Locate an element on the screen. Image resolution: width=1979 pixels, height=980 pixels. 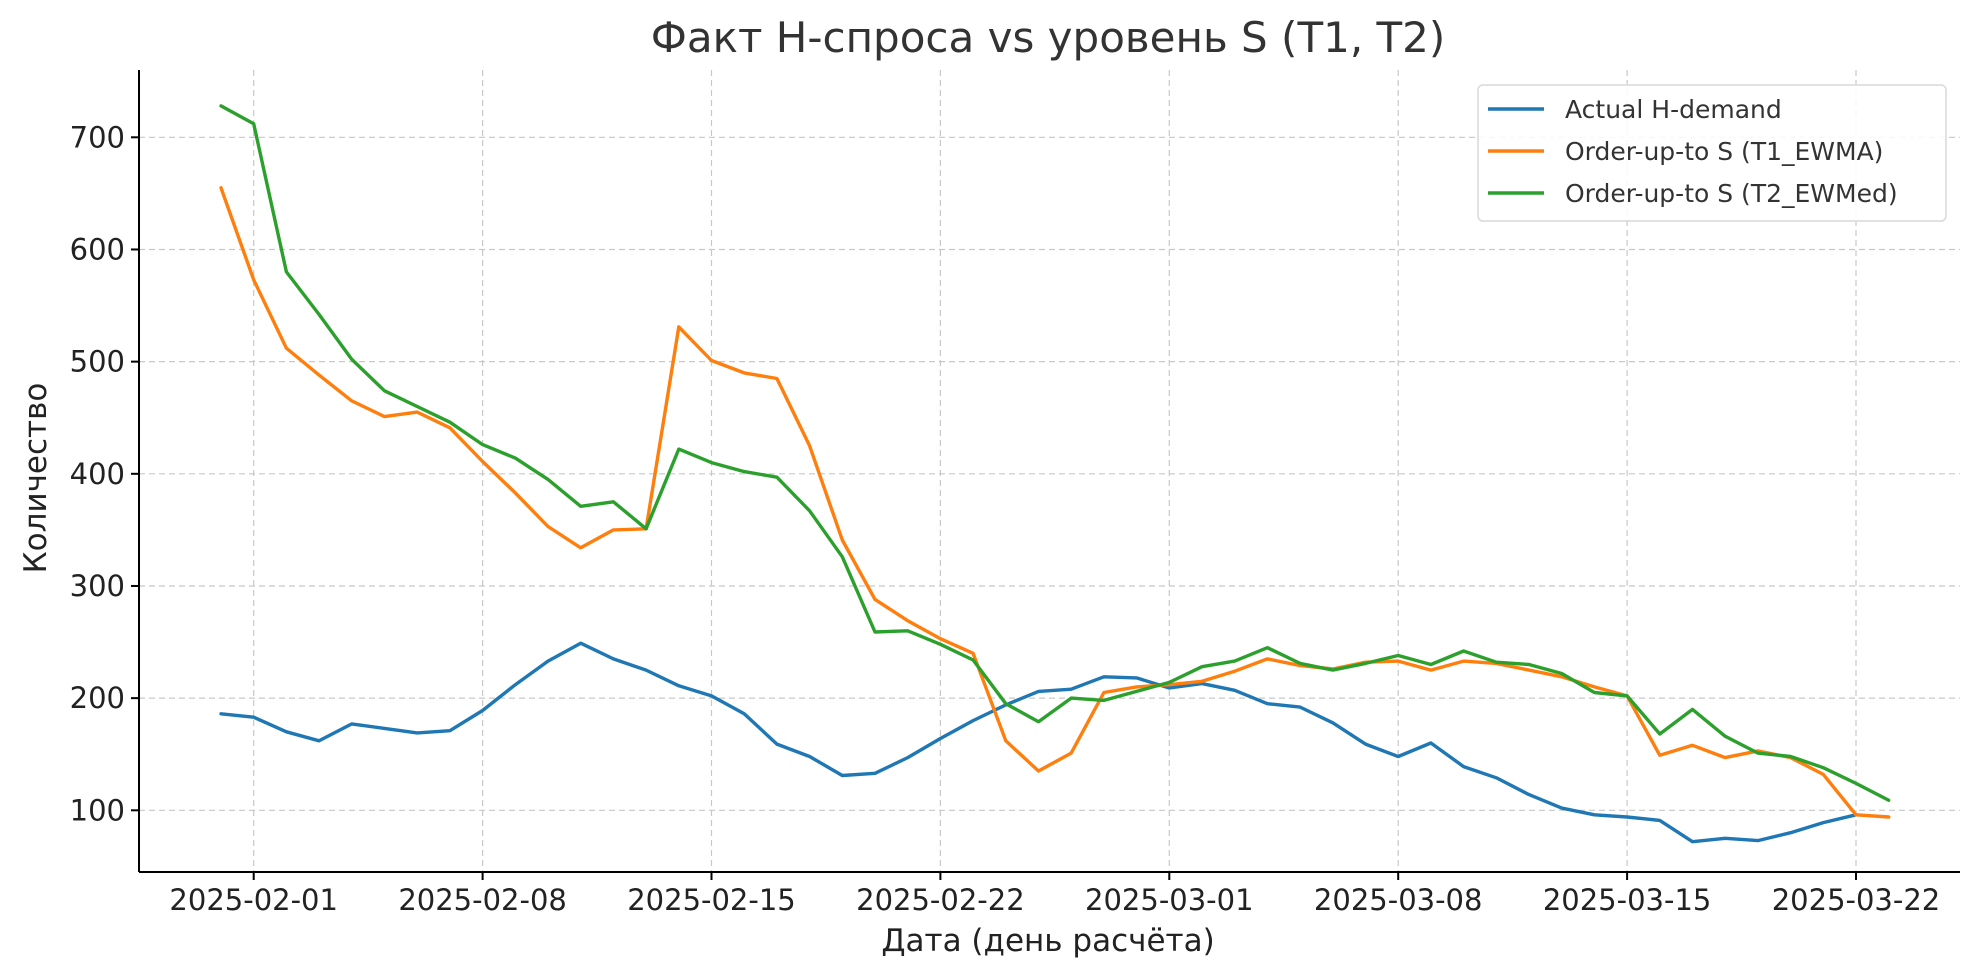
y-tick-label: 600 is located at coordinates (97, 249).